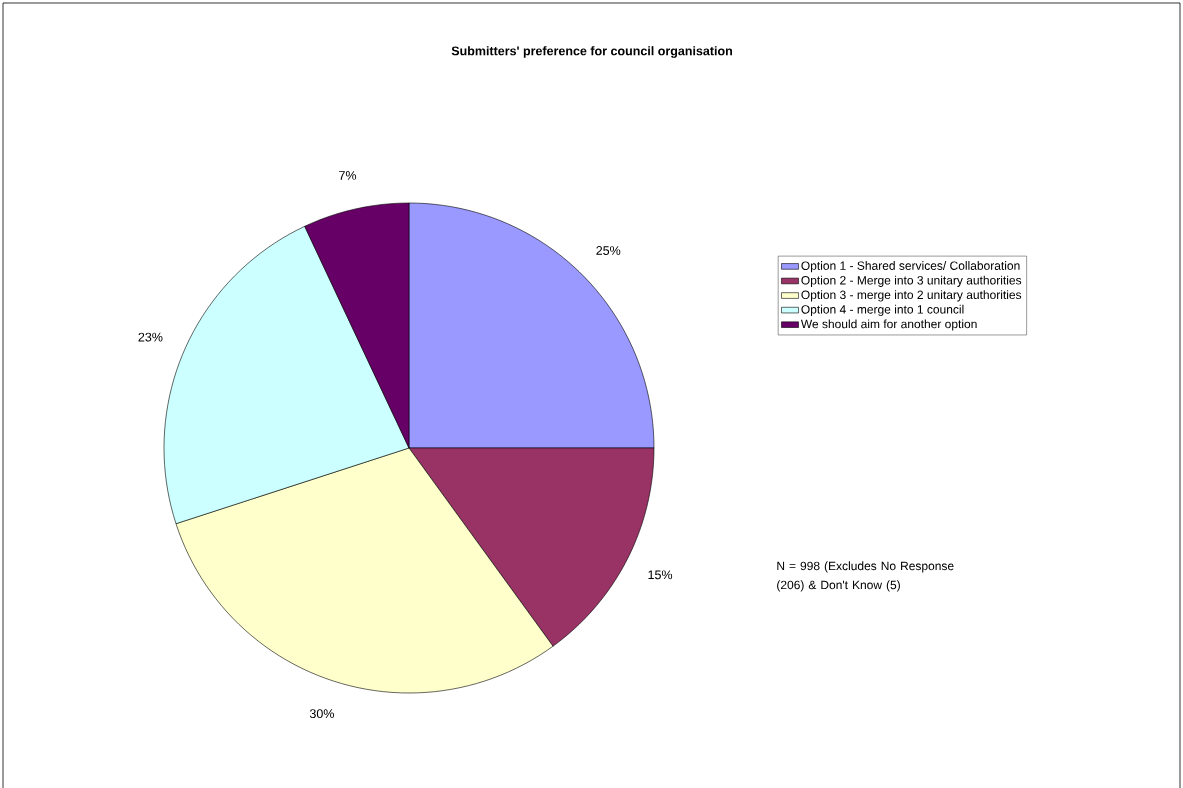  What do you see at coordinates (882, 310) in the screenshot?
I see `legend-label: Option 4 - merge into 1 council` at bounding box center [882, 310].